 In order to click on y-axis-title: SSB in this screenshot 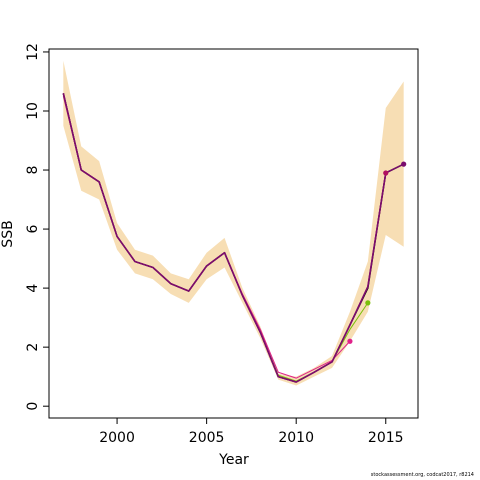, I will do `click(8, 233)`.